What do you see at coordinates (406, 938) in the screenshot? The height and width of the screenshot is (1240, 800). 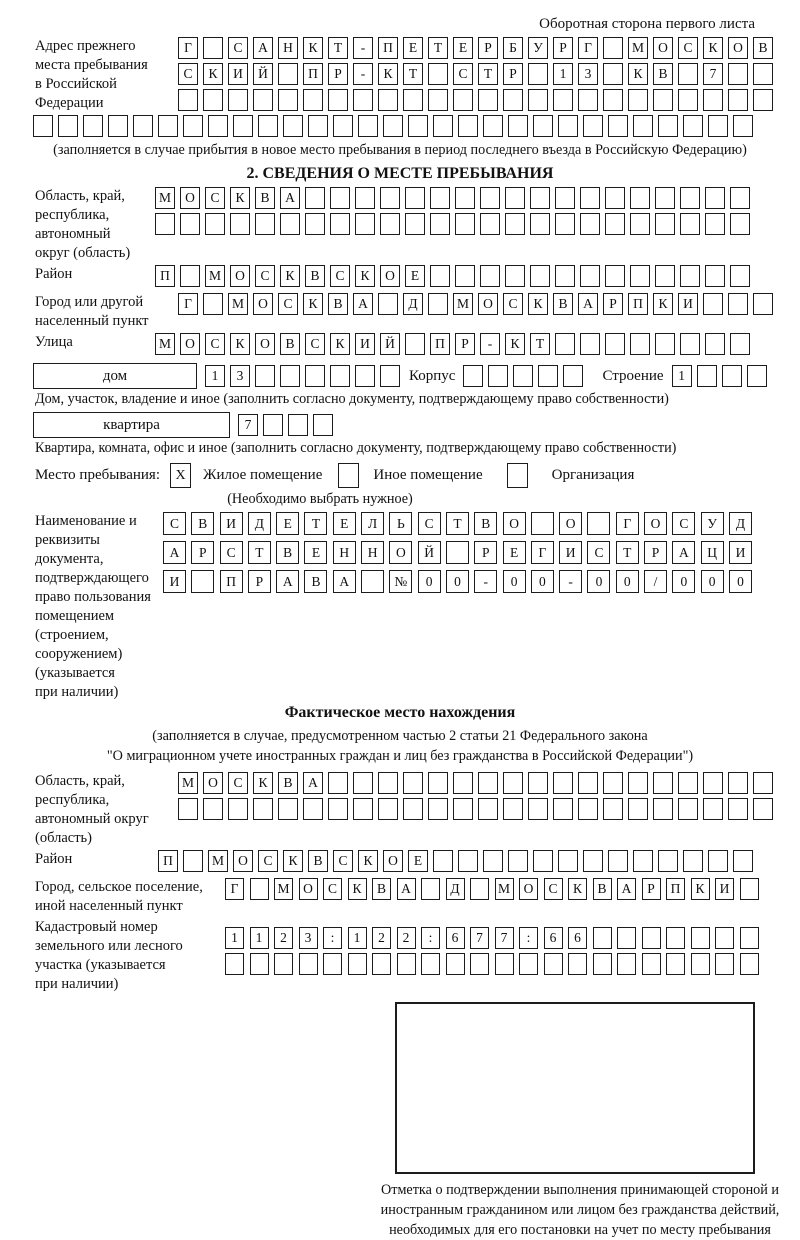 I see `char-box: 2` at bounding box center [406, 938].